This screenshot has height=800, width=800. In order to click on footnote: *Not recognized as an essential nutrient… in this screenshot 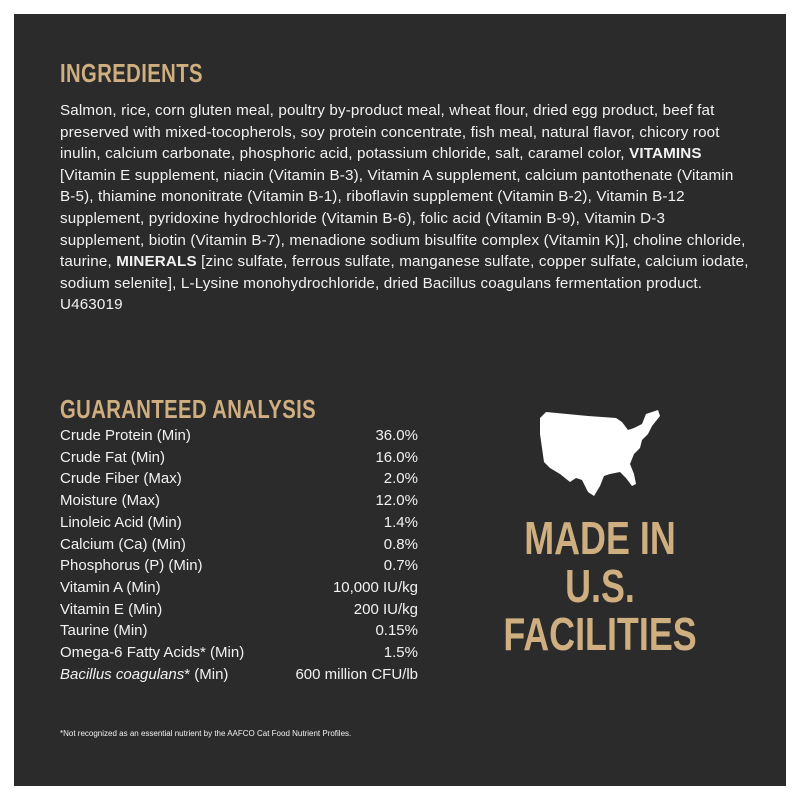, I will do `click(206, 733)`.